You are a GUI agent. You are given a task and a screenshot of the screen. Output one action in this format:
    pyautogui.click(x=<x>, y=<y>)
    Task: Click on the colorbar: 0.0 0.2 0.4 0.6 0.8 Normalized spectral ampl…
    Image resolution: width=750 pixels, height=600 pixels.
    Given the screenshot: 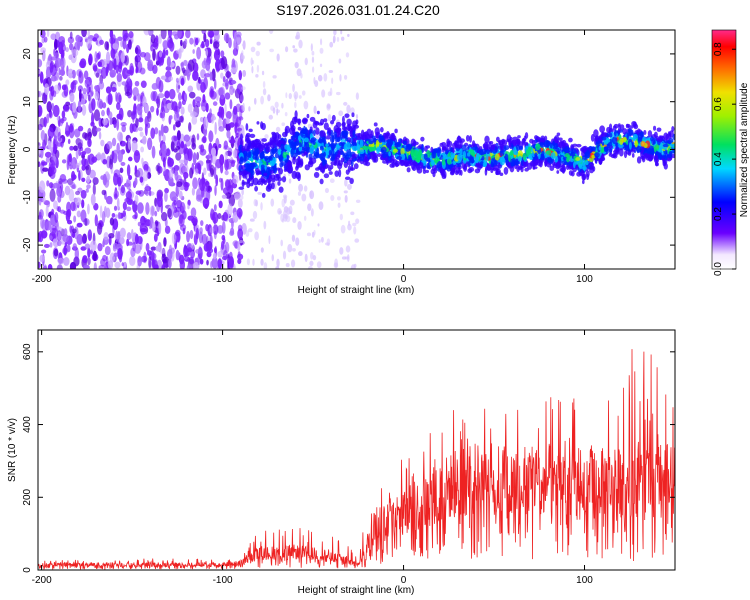 What is the action you would take?
    pyautogui.click(x=730, y=152)
    